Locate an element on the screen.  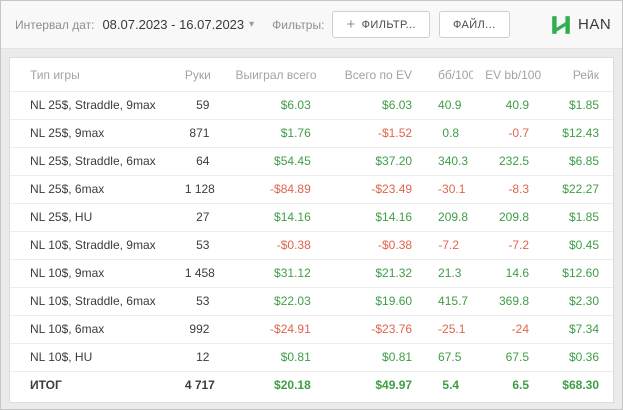
cell-bb100: 21.3 is located at coordinates (450, 273).